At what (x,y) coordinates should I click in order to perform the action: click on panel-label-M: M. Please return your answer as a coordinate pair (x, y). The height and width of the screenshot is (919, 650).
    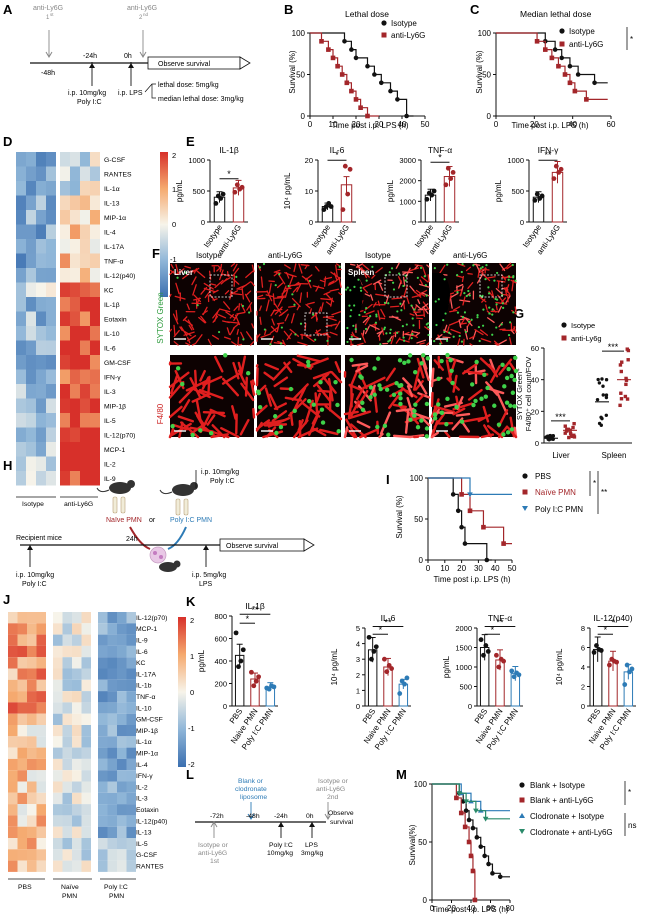
    Looking at the image, I should click on (401, 774).